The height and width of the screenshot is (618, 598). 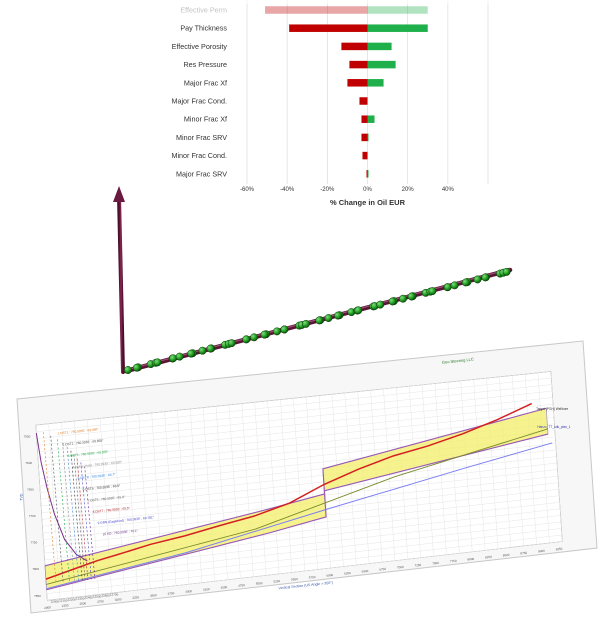 What do you see at coordinates (559, 549) in the screenshot?
I see `x-tick-label: 9250` at bounding box center [559, 549].